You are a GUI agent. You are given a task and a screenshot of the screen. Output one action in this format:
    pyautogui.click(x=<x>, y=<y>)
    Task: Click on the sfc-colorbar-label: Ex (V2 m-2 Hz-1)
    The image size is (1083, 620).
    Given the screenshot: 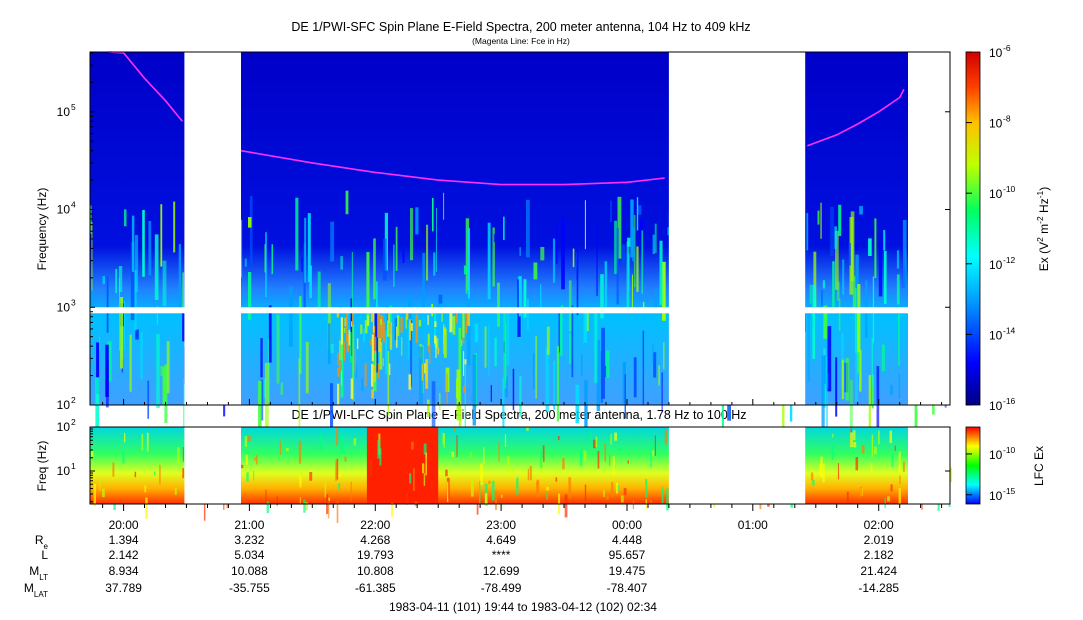 What is the action you would take?
    pyautogui.click(x=1043, y=229)
    